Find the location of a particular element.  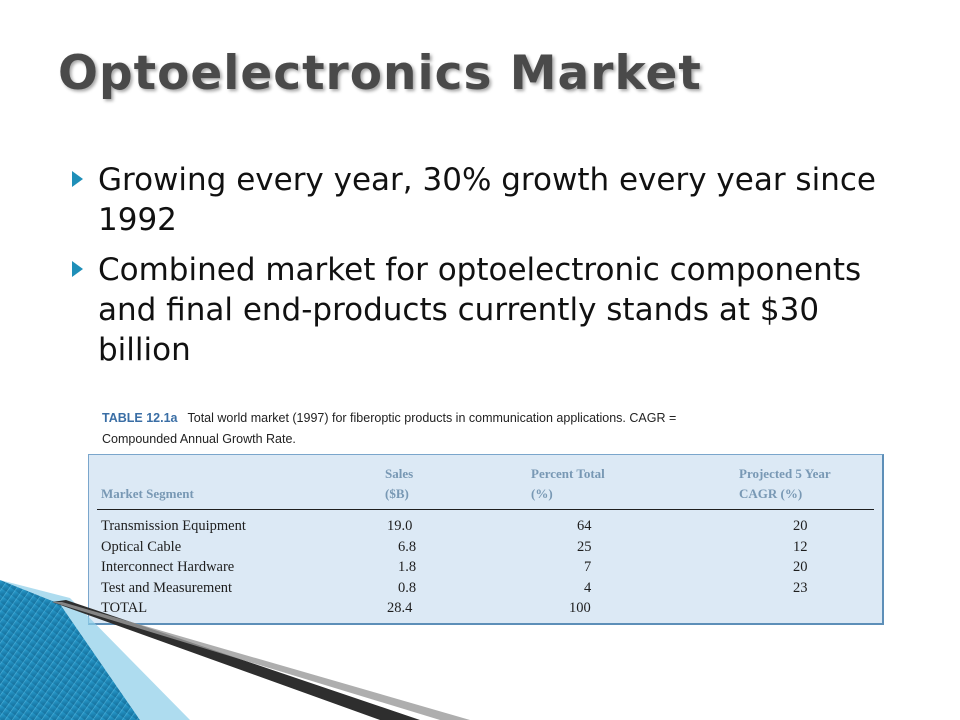

cell-percent: 64 is located at coordinates (584, 526).